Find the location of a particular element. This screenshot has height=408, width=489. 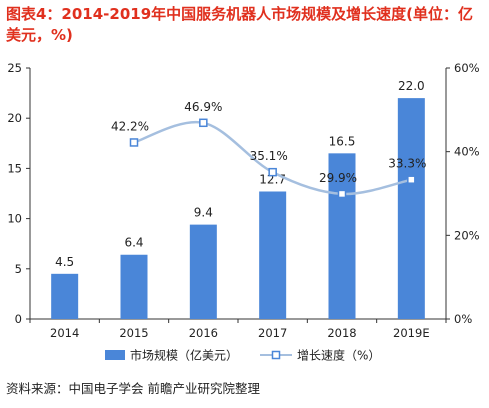

right-tick-label: 40% is located at coordinates (467, 152).